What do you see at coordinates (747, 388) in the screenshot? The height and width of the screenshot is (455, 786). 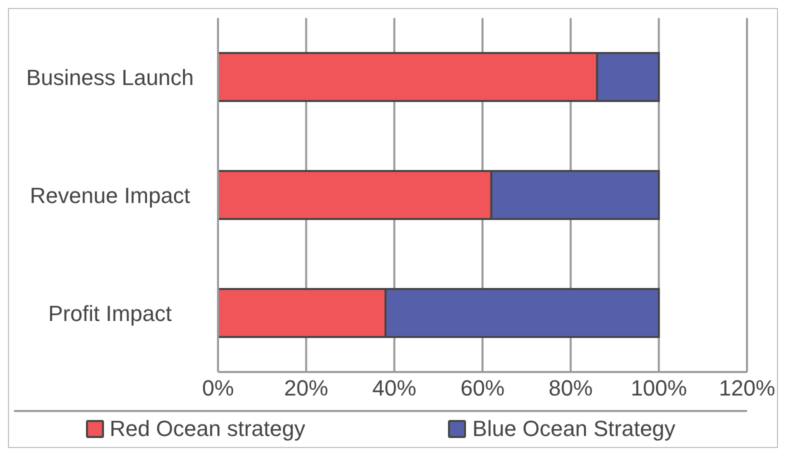 I see `x-tick-label: 120%` at bounding box center [747, 388].